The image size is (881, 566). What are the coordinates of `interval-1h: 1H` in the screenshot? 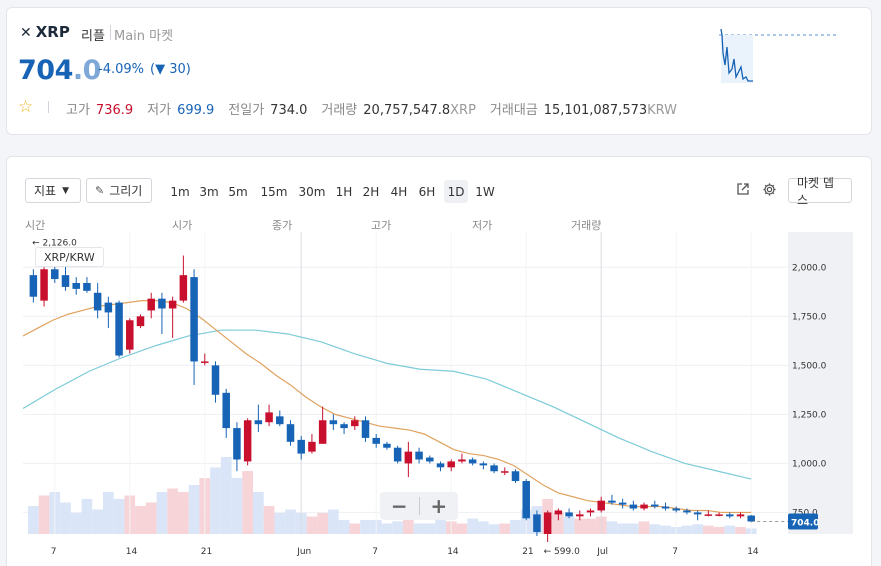 It's located at (344, 191).